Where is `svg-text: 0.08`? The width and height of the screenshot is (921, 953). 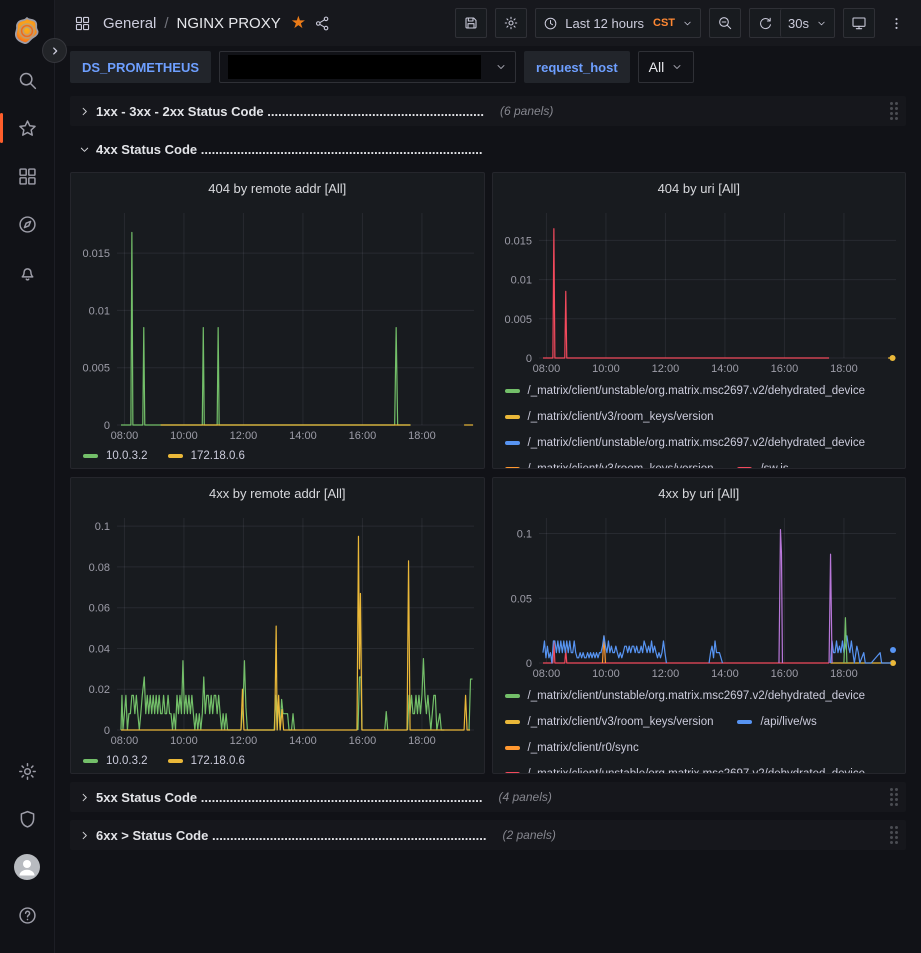
svg-text: 0.08 is located at coordinates (99, 568).